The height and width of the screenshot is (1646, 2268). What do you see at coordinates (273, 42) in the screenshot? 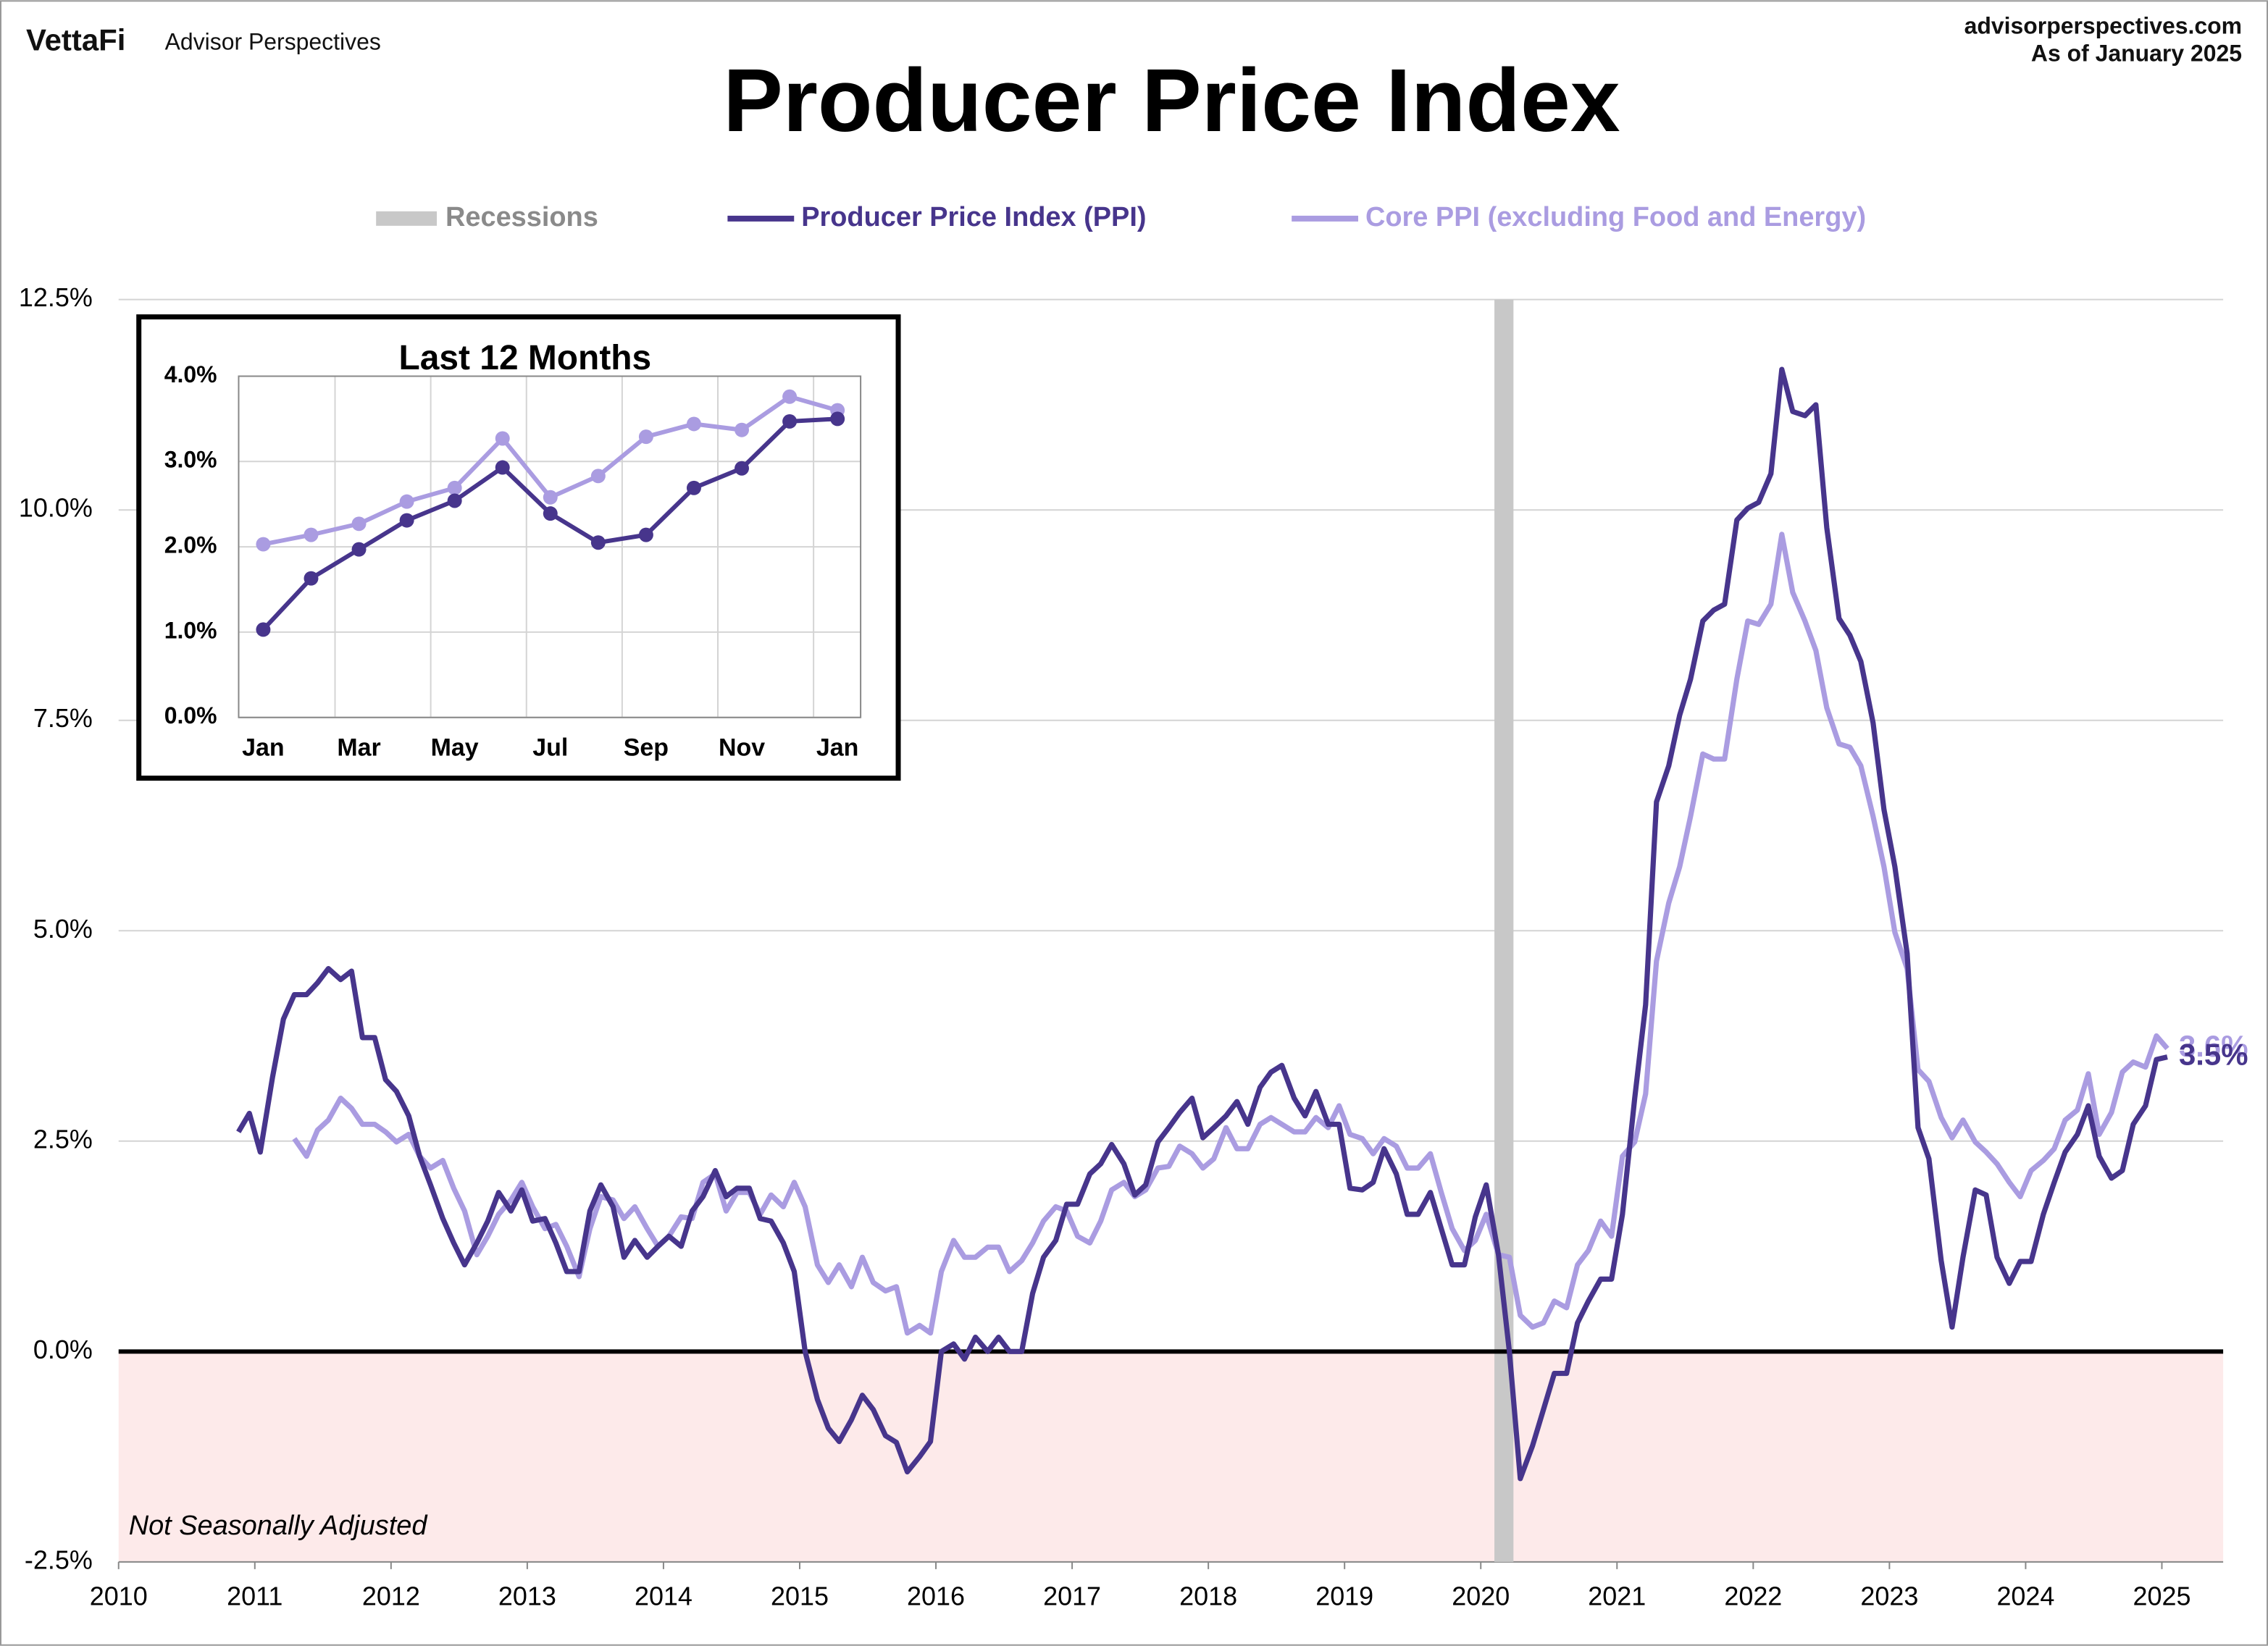
I see `publisher: Advisor Perspectives` at bounding box center [273, 42].